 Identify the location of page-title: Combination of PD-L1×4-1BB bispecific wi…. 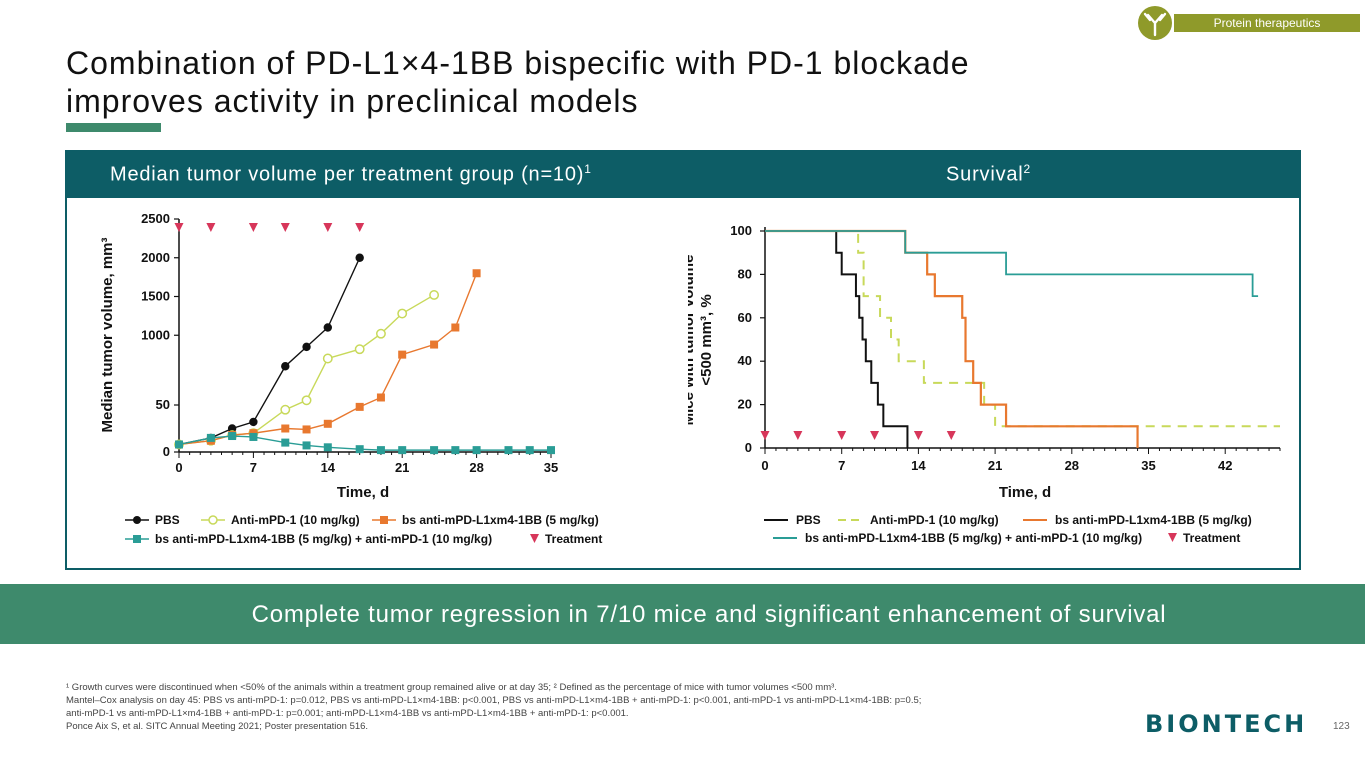
(566, 82).